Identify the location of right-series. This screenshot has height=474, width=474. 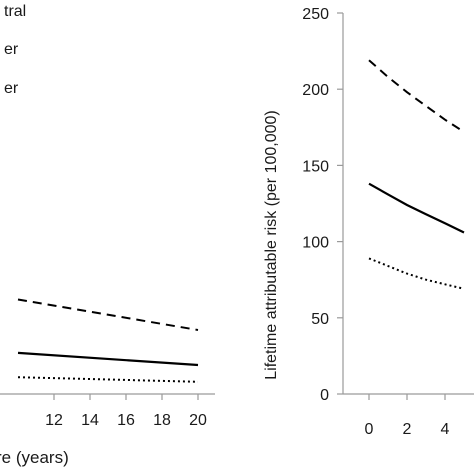
(416, 174).